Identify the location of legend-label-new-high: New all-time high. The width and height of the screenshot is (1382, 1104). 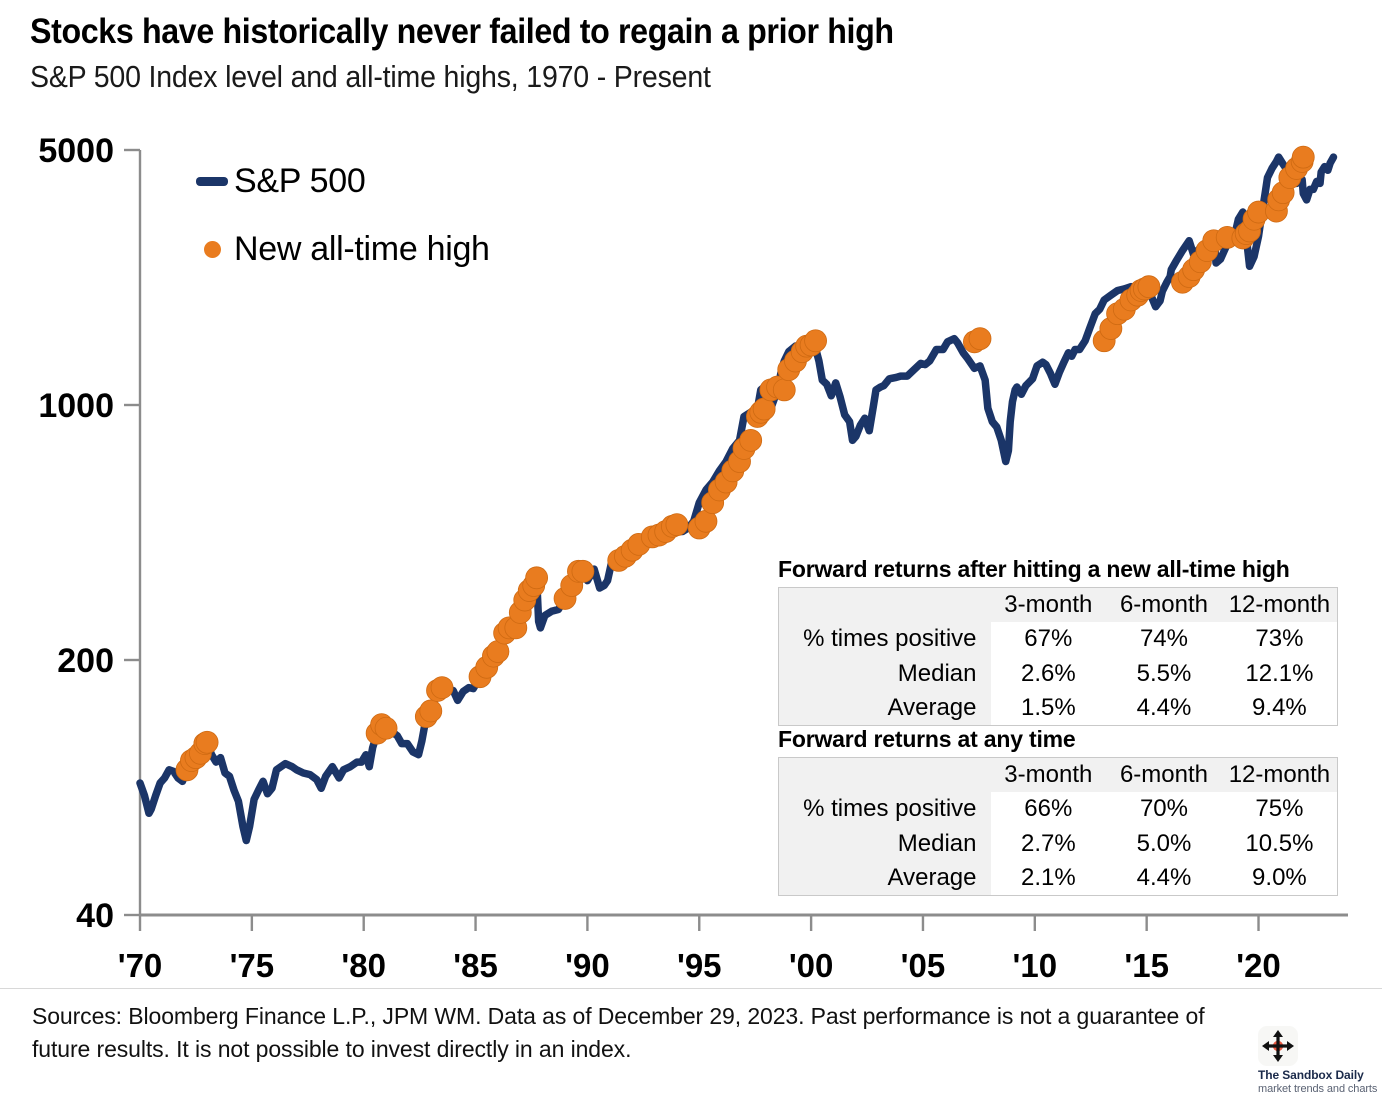
(362, 248).